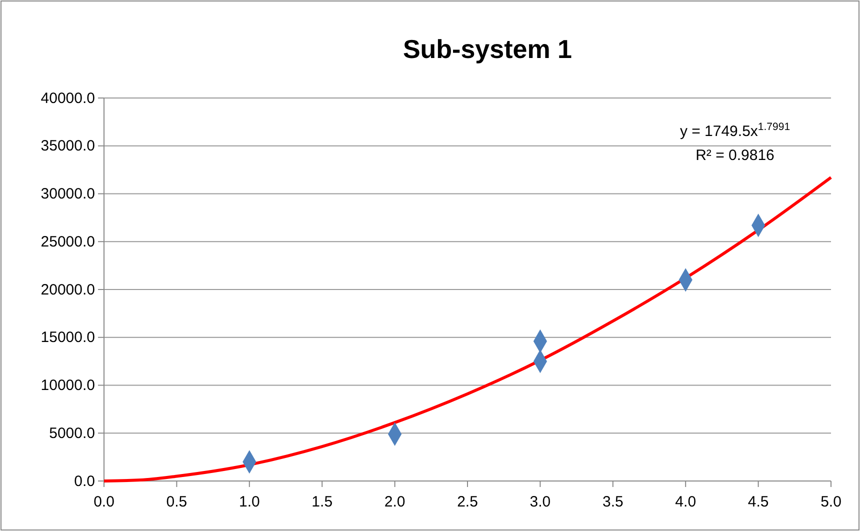 Image resolution: width=861 pixels, height=532 pixels. Describe the element at coordinates (67, 98) in the screenshot. I see `y-tick-label: 40000.0` at that location.